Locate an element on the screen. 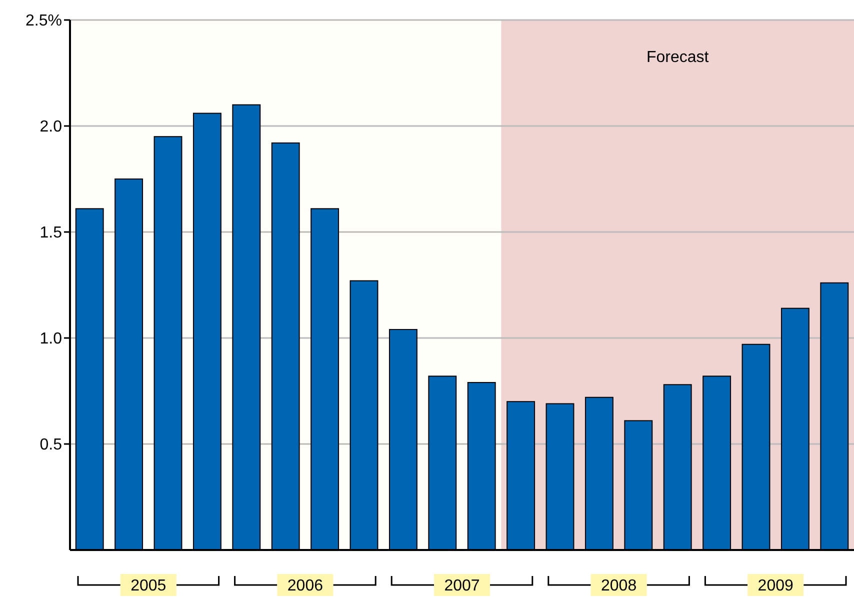  y-tick-label: 1.0 is located at coordinates (51, 339).